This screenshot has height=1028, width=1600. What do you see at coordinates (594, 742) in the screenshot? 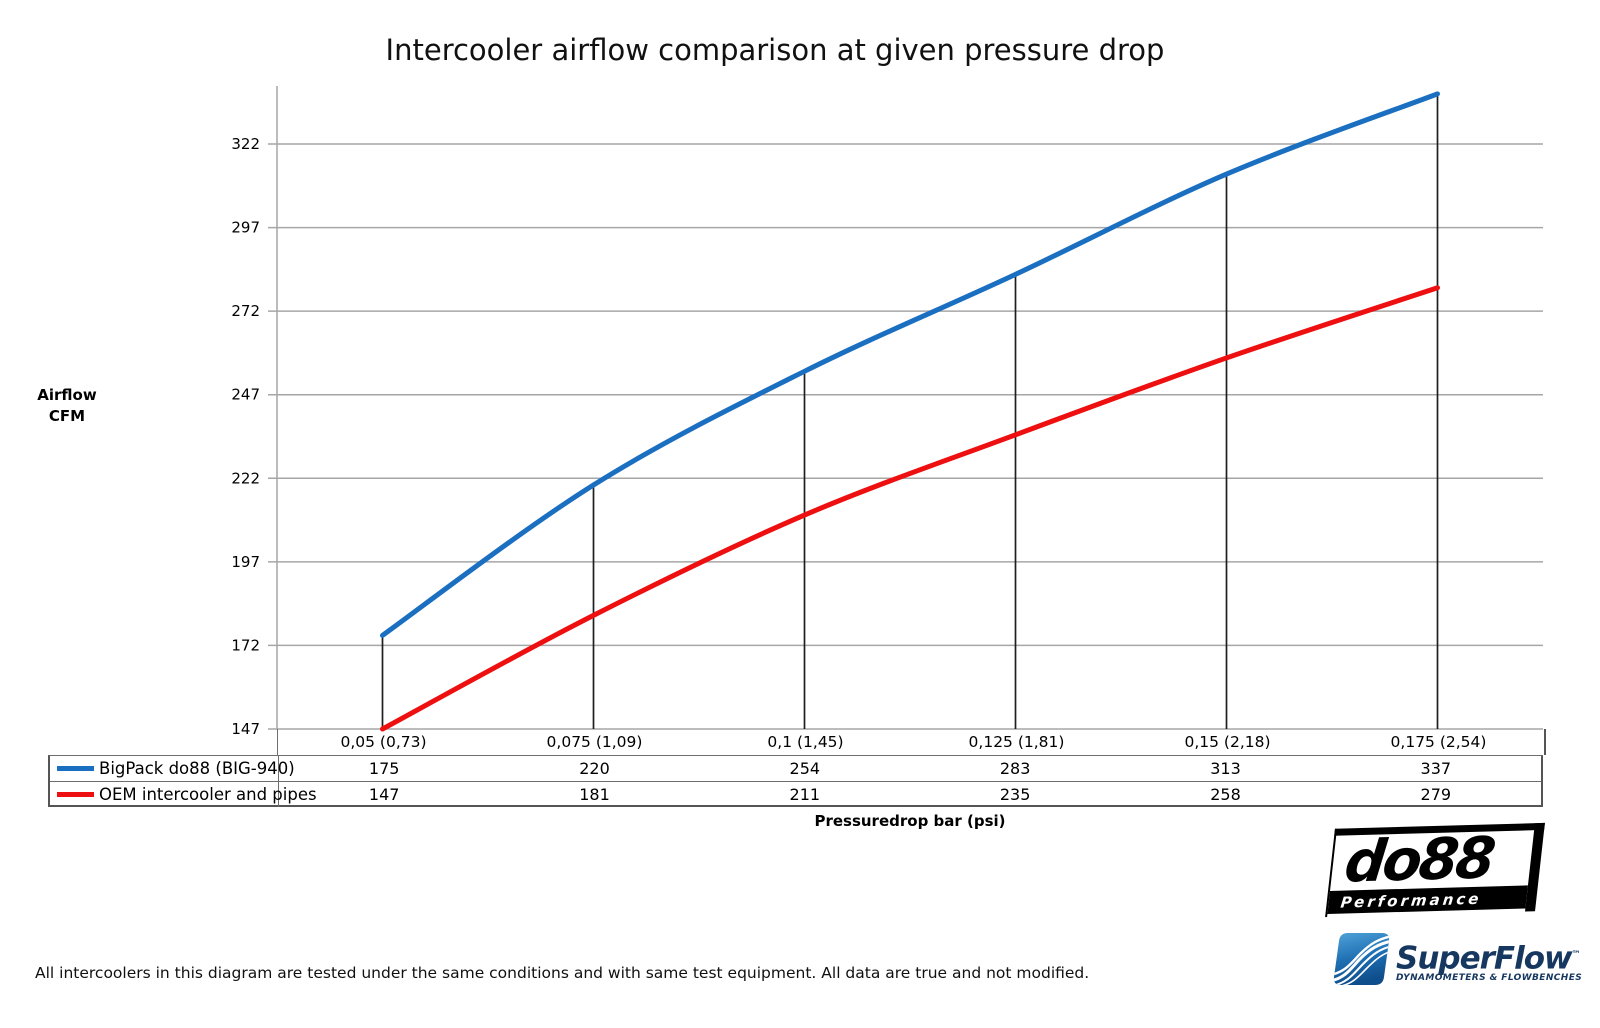
I see `x-tick-label: 0,075 (1,09)` at bounding box center [594, 742].